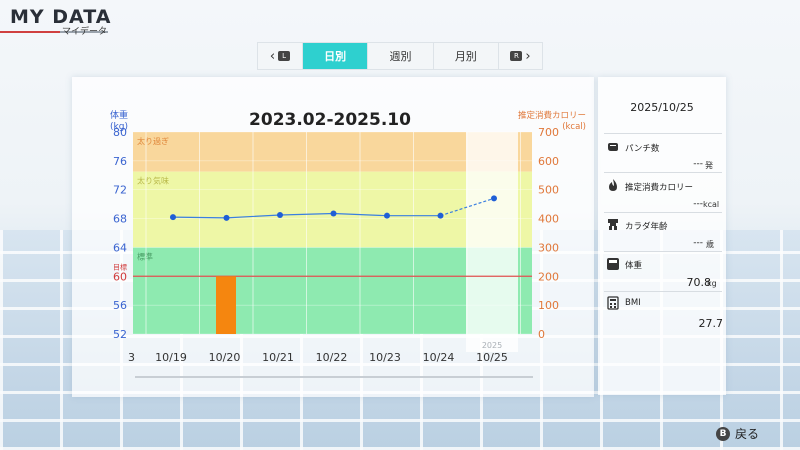  I want to click on right-tick-label: 0, so click(541, 334).